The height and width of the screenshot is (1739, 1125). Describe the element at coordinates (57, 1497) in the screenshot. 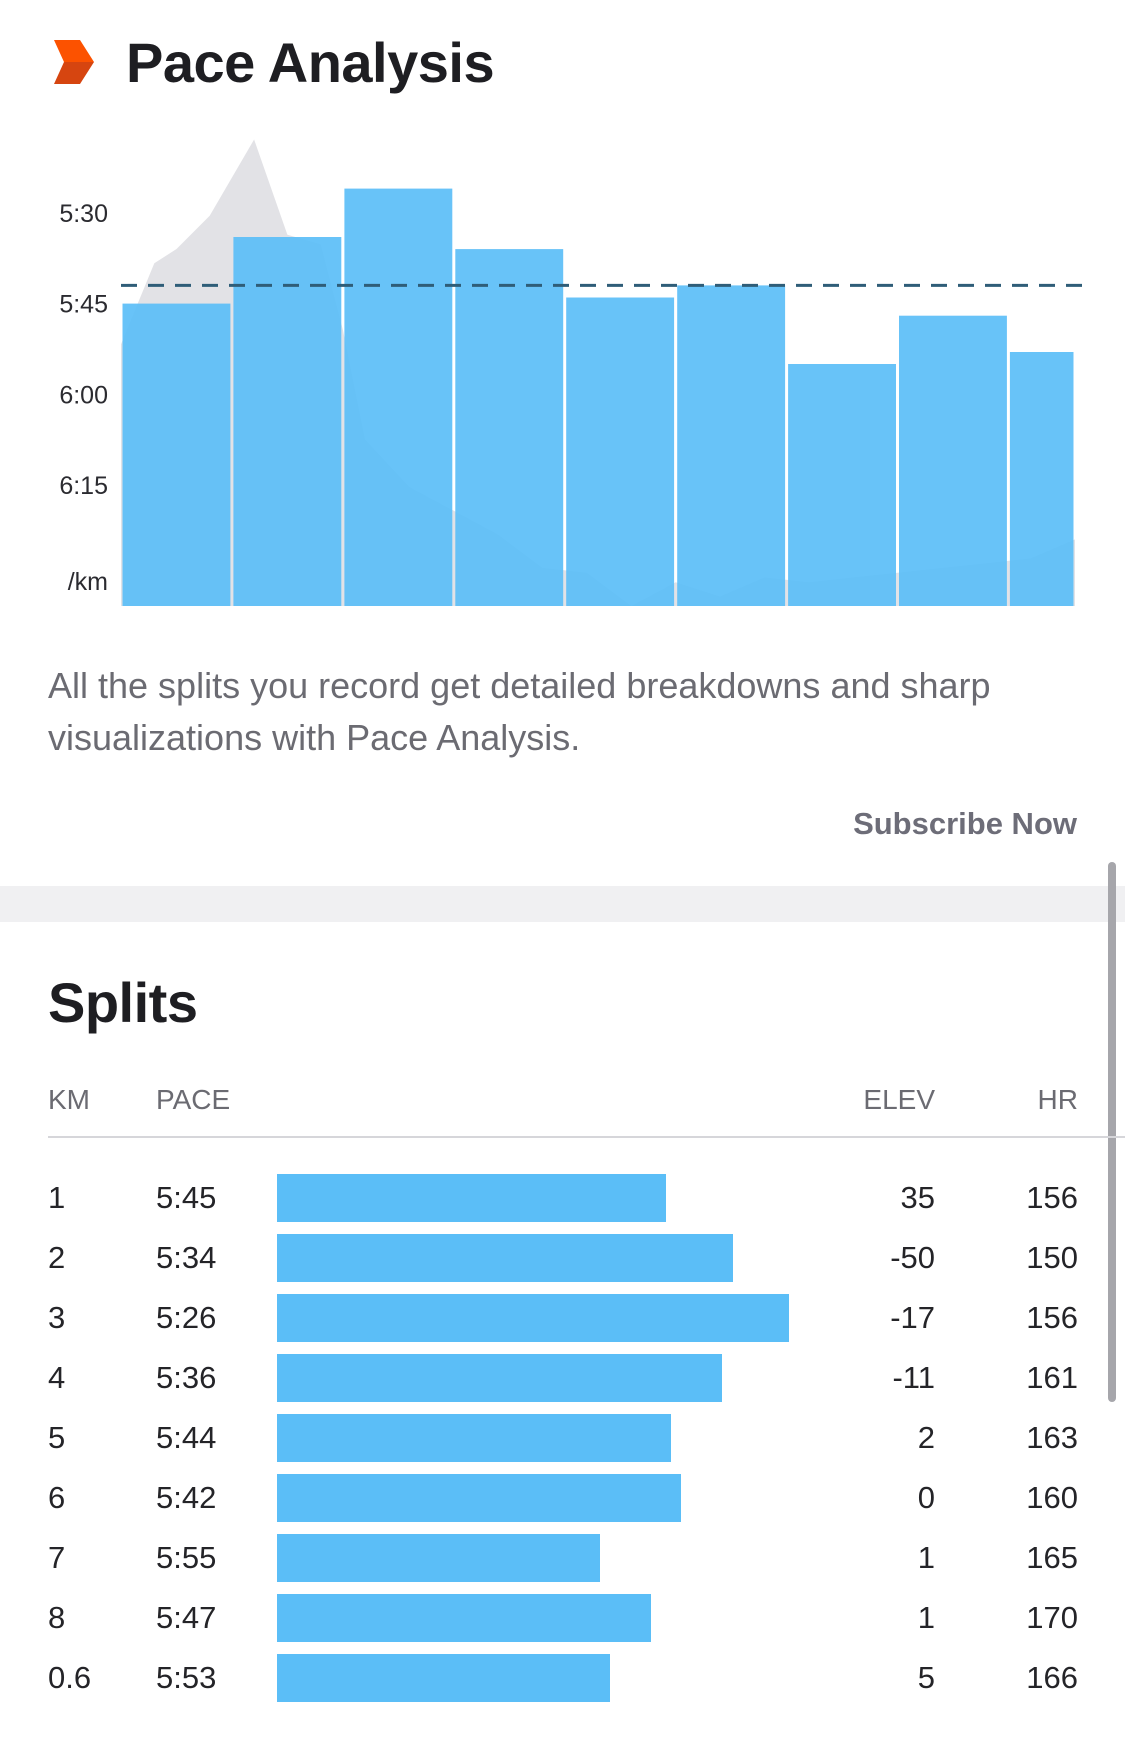

I see `split-km: 6` at that location.